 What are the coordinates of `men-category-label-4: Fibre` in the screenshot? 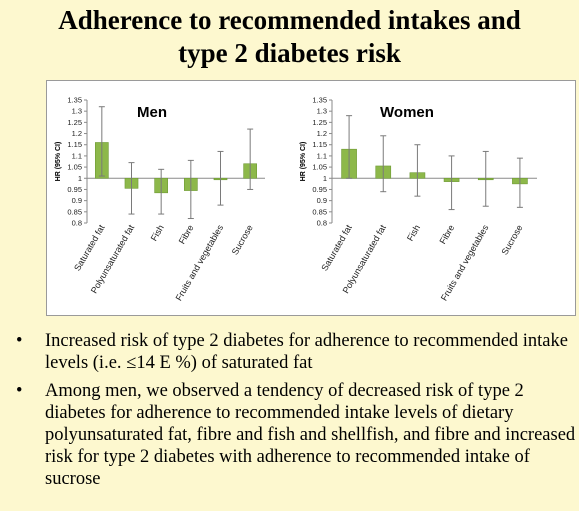 It's located at (186, 234).